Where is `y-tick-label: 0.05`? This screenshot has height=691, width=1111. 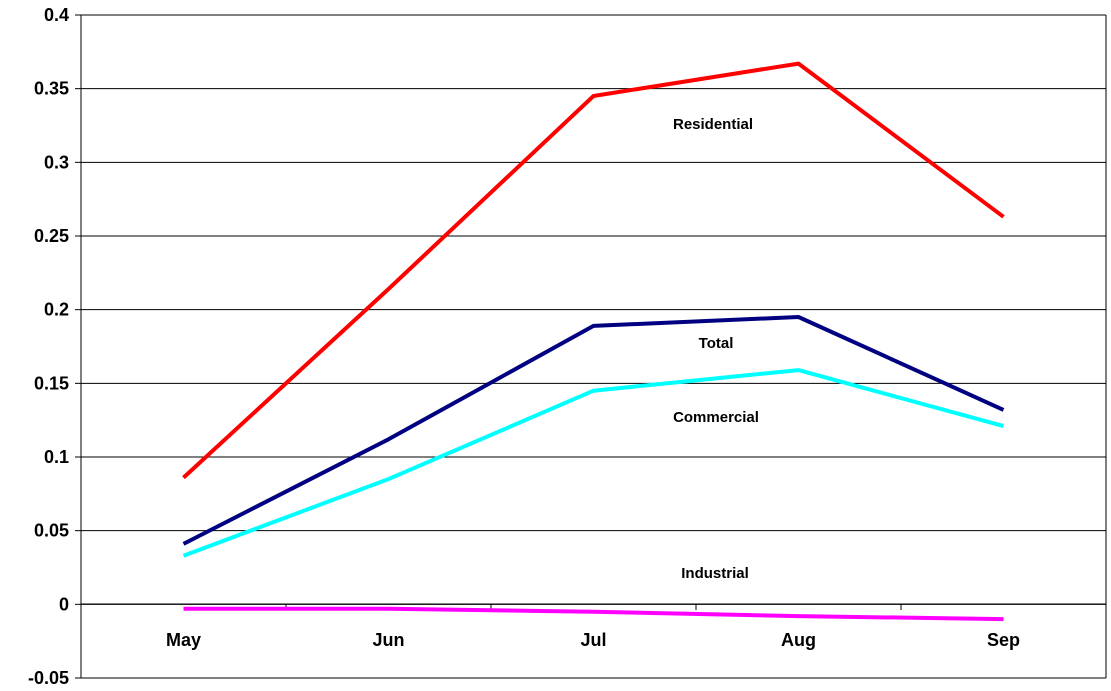 y-tick-label: 0.05 is located at coordinates (51, 531).